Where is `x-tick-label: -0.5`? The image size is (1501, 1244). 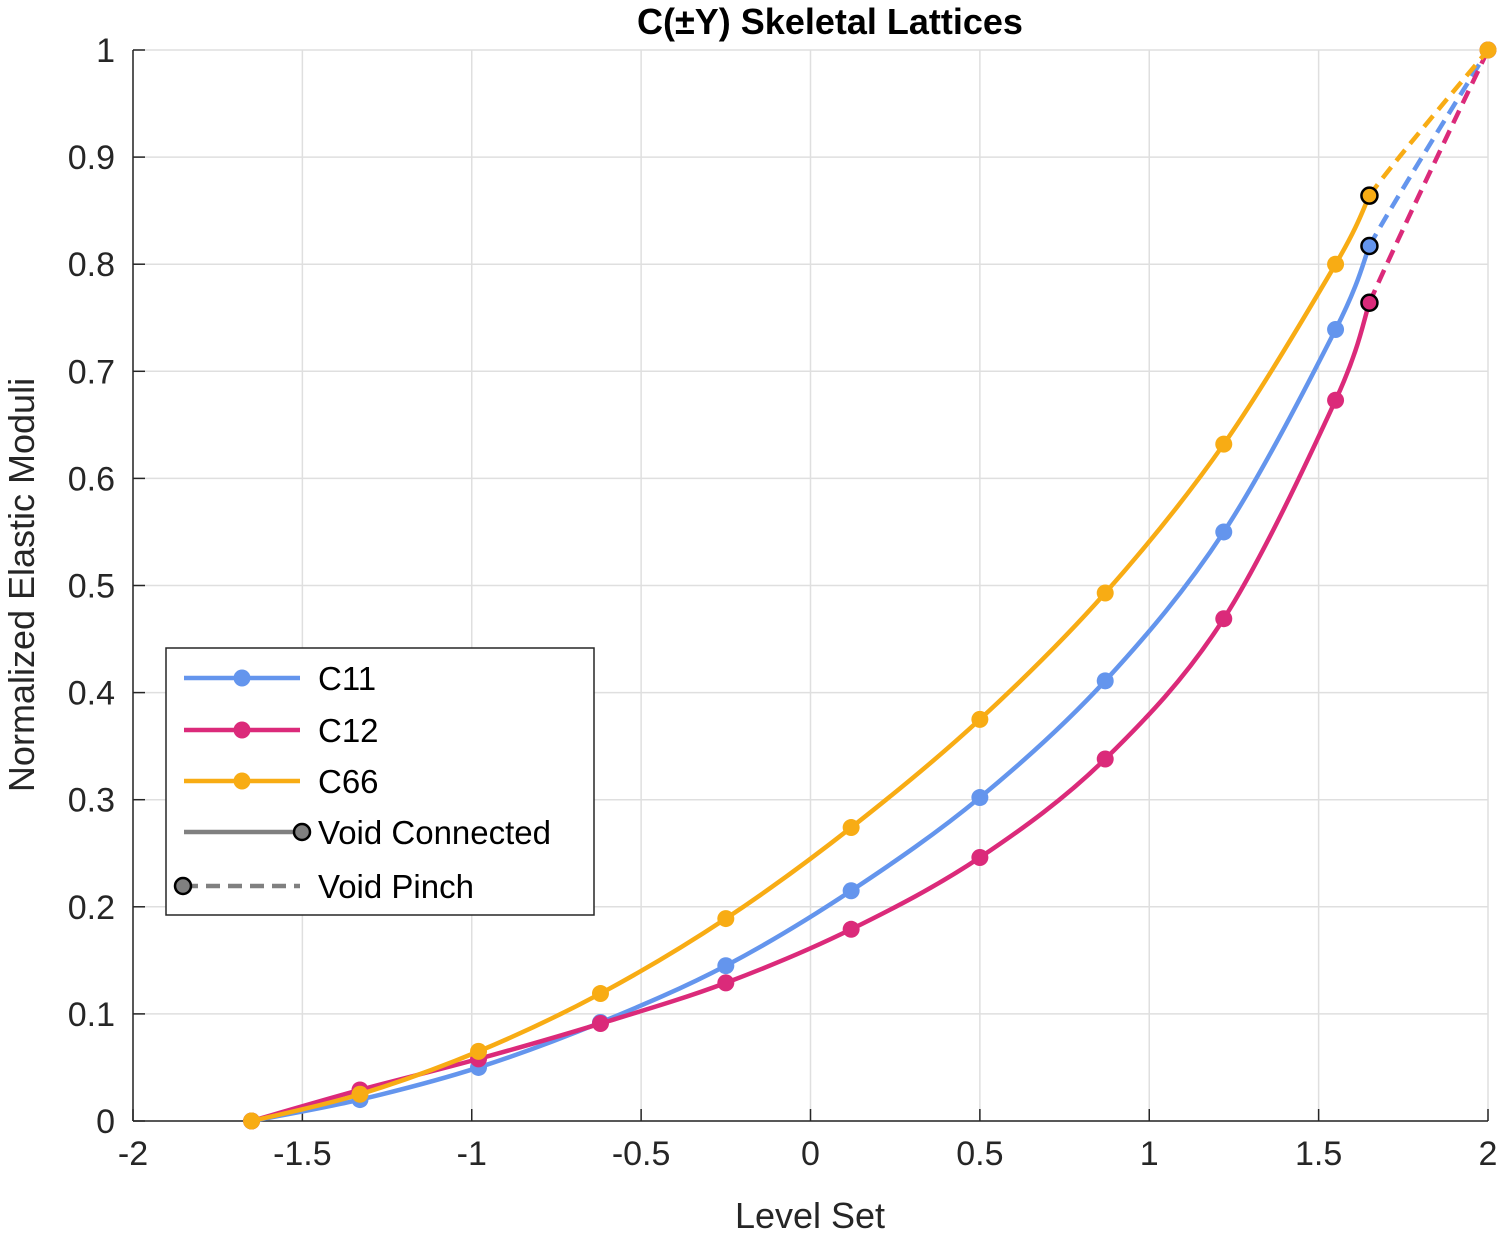
x-tick-label: -0.5 is located at coordinates (641, 1154).